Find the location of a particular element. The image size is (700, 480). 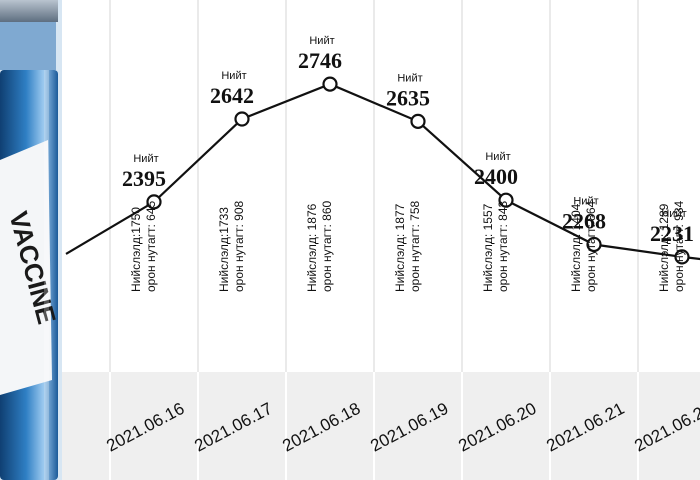

breakdown-group: Нийслэлд: 1876 орон нутагт: 860 is located at coordinates (319, 246).